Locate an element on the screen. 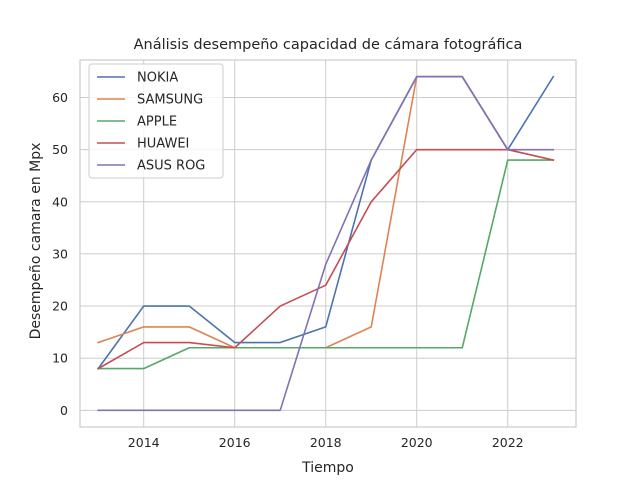 The height and width of the screenshot is (480, 640). legend-box is located at coordinates (156, 121).